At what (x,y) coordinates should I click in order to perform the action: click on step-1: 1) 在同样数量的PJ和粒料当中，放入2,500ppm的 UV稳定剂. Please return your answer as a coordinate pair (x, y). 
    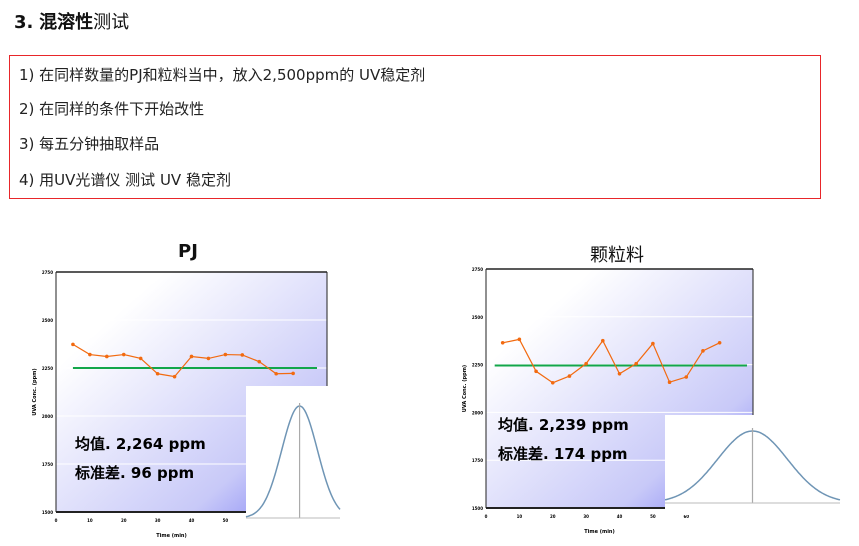
    Looking at the image, I should click on (222, 75).